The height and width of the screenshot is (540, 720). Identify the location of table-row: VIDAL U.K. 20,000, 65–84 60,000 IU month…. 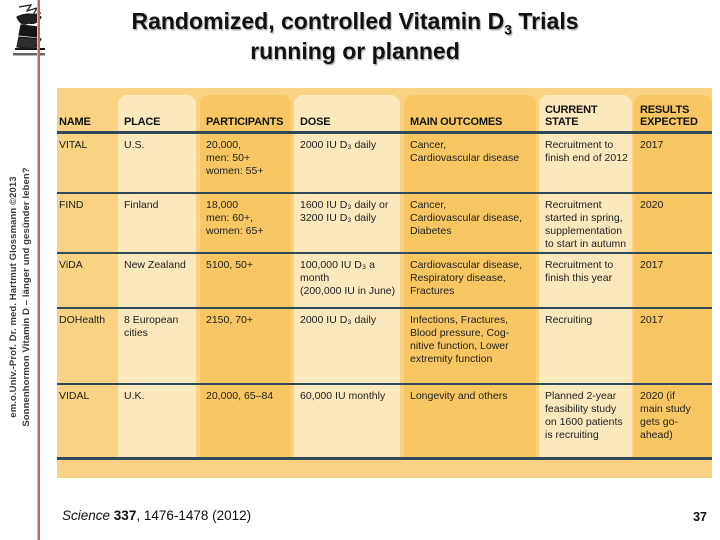
(384, 421).